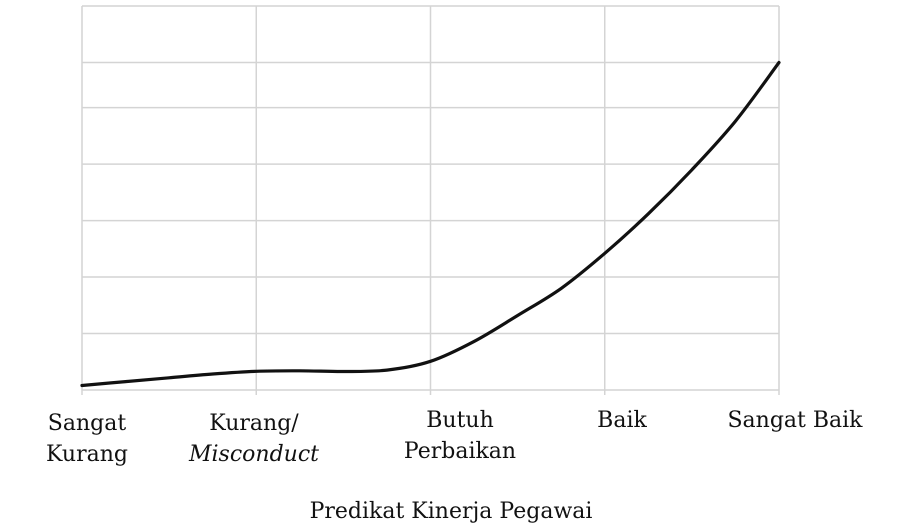  What do you see at coordinates (87, 439) in the screenshot?
I see `x-tick-label: Sangat Kurang` at bounding box center [87, 439].